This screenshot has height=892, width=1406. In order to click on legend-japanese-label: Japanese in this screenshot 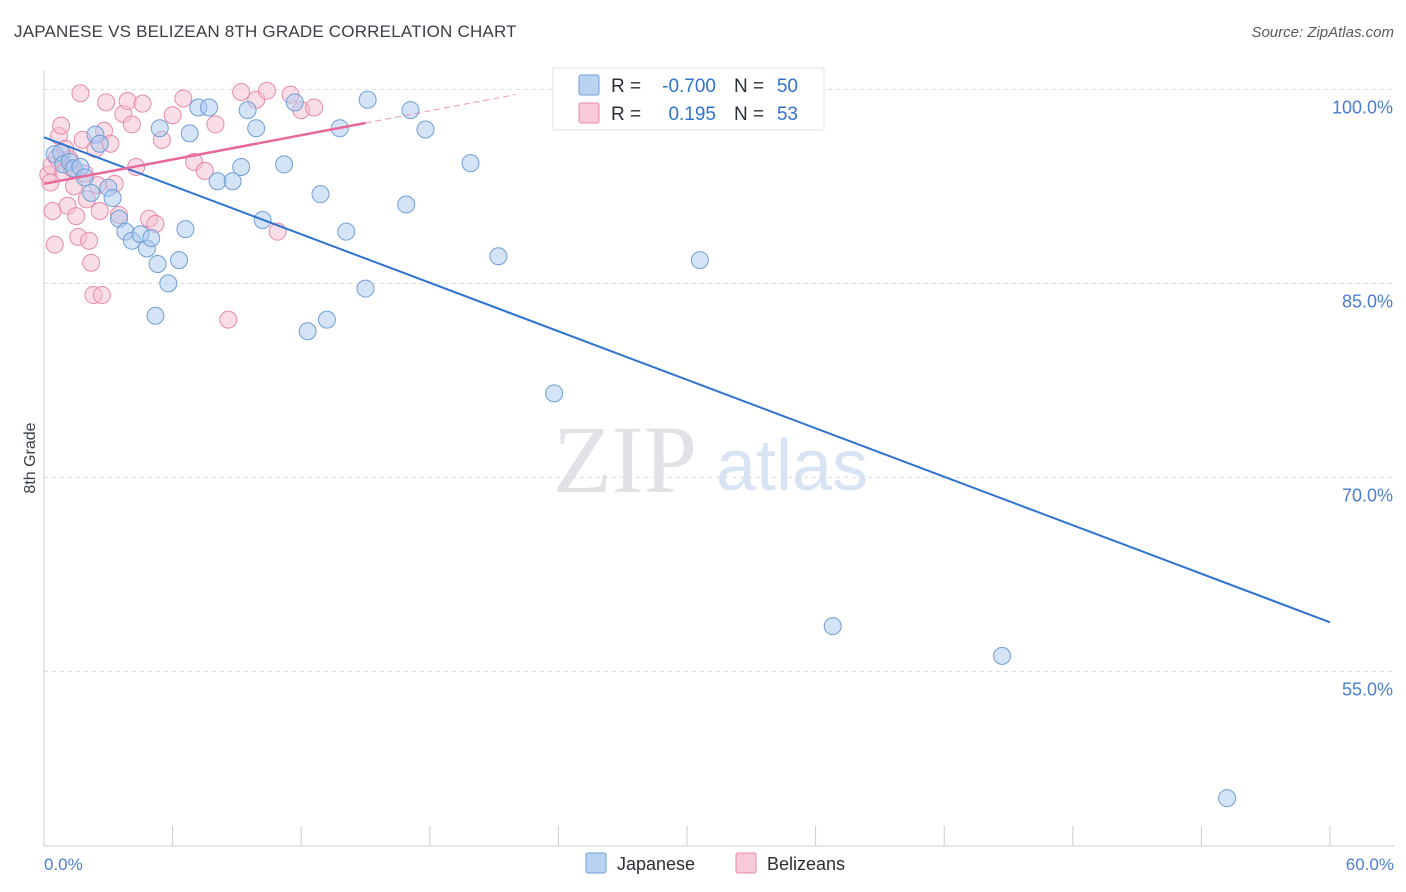, I will do `click(656, 864)`.